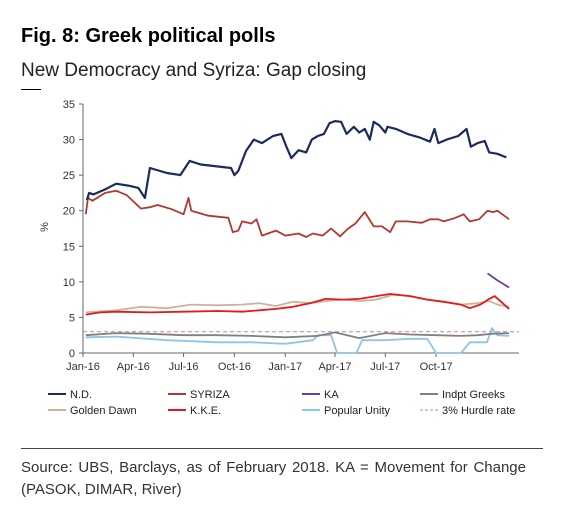 Image resolution: width=564 pixels, height=515 pixels. I want to click on y-tick-label: 20, so click(69, 212).